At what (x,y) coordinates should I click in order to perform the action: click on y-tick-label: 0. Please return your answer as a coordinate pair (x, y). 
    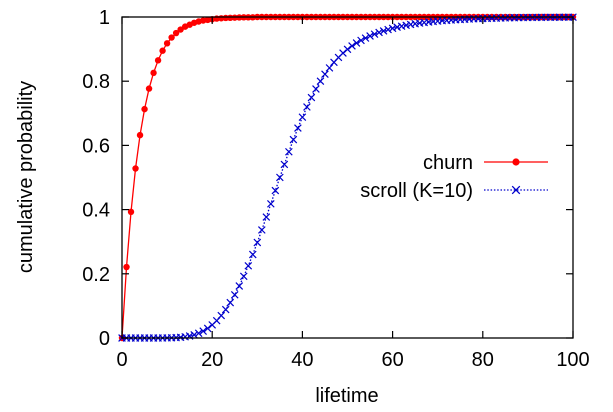
    Looking at the image, I should click on (104, 339).